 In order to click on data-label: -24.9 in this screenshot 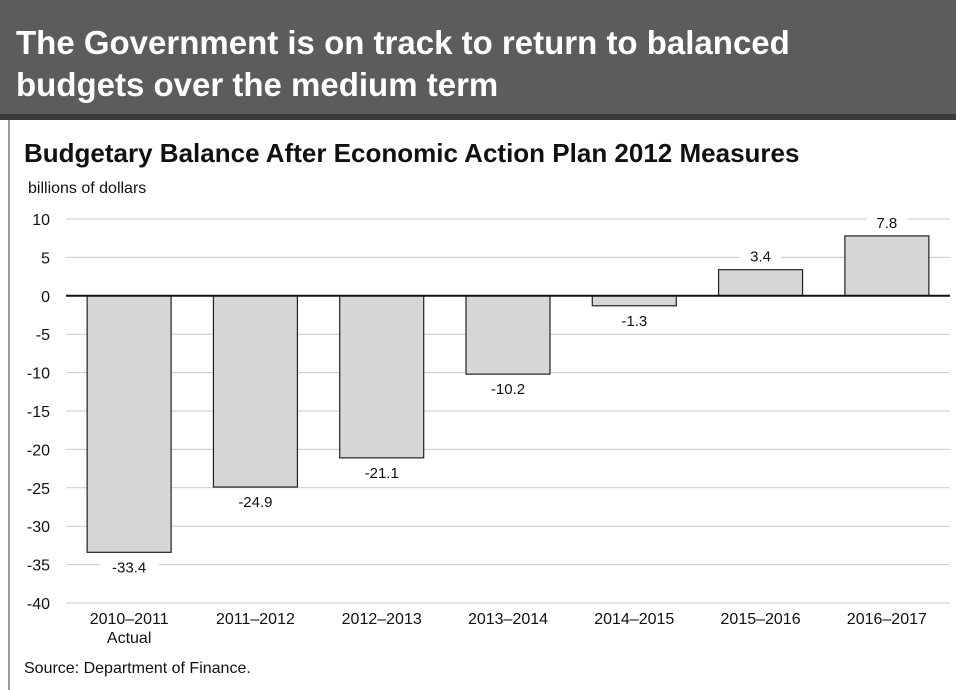, I will do `click(255, 502)`.